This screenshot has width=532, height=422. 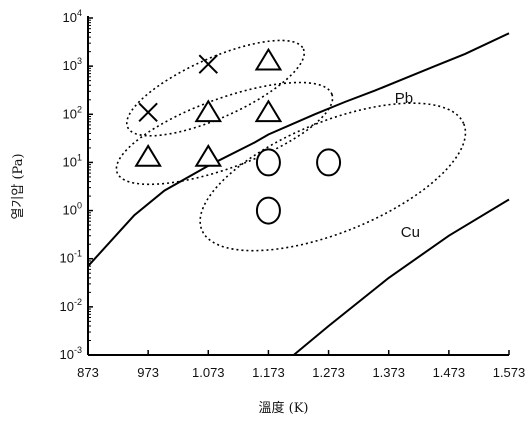 I want to click on x-tick-label: 873, so click(x=88, y=372).